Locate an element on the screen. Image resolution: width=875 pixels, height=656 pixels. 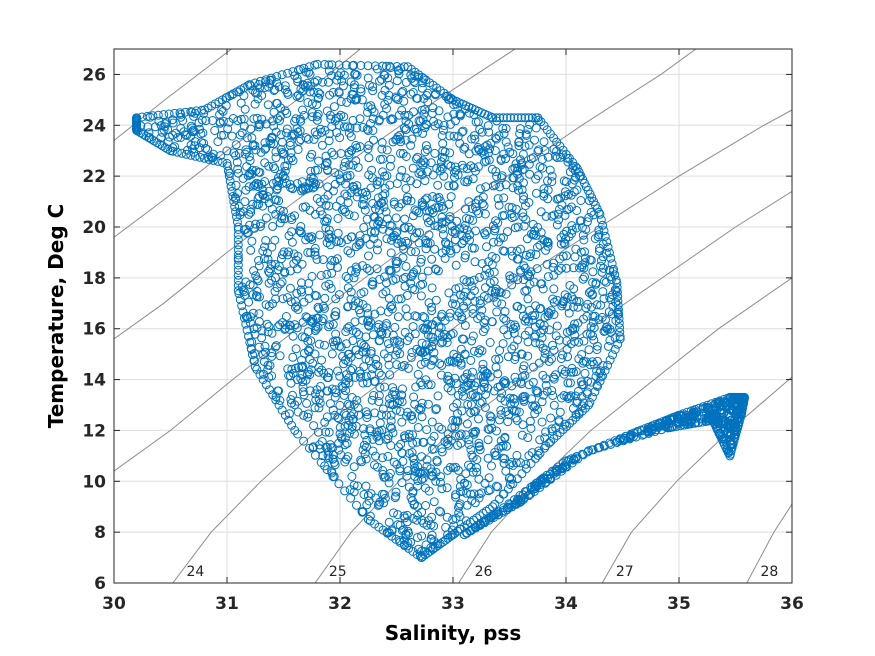
data-point-2040 is located at coordinates (405, 228).